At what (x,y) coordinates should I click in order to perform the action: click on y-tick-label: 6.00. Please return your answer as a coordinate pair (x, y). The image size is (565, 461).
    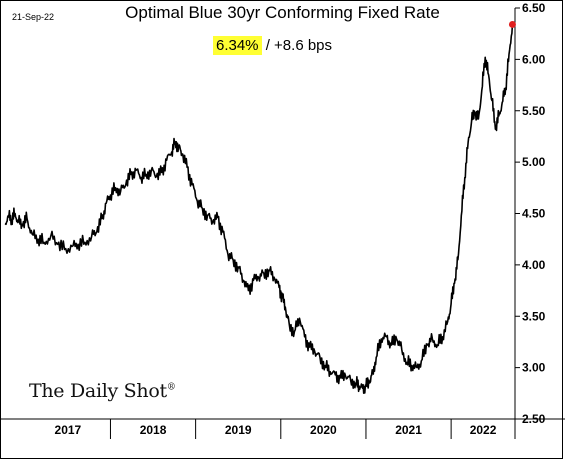
    Looking at the image, I should click on (534, 59).